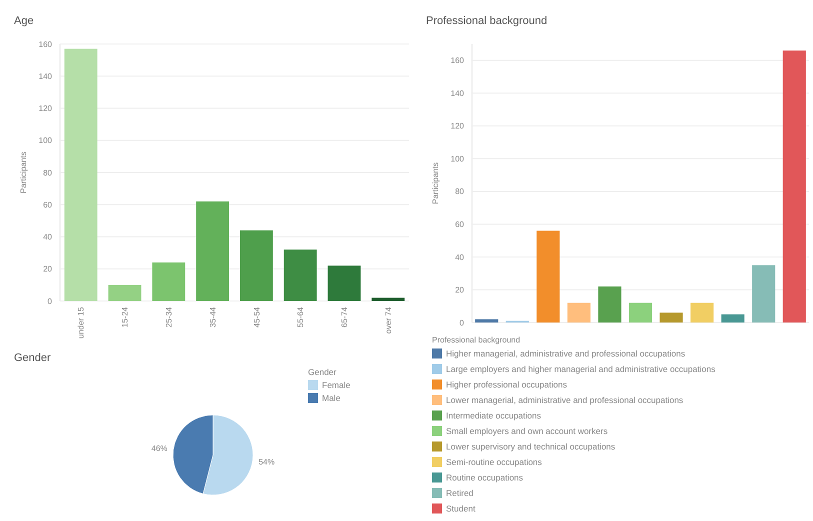 The width and height of the screenshot is (813, 521). Describe the element at coordinates (581, 369) in the screenshot. I see `legend-label: Large employers and higher managerial and administrative occupations` at that location.